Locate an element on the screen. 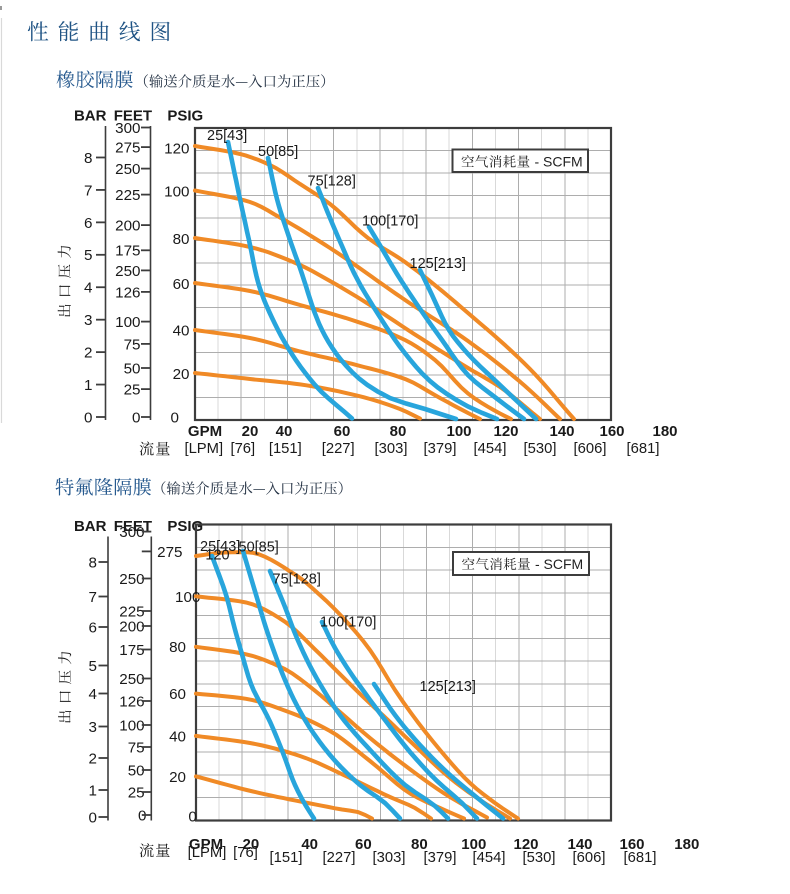 This screenshot has height=894, width=790. svg-text: [606] is located at coordinates (589, 858).